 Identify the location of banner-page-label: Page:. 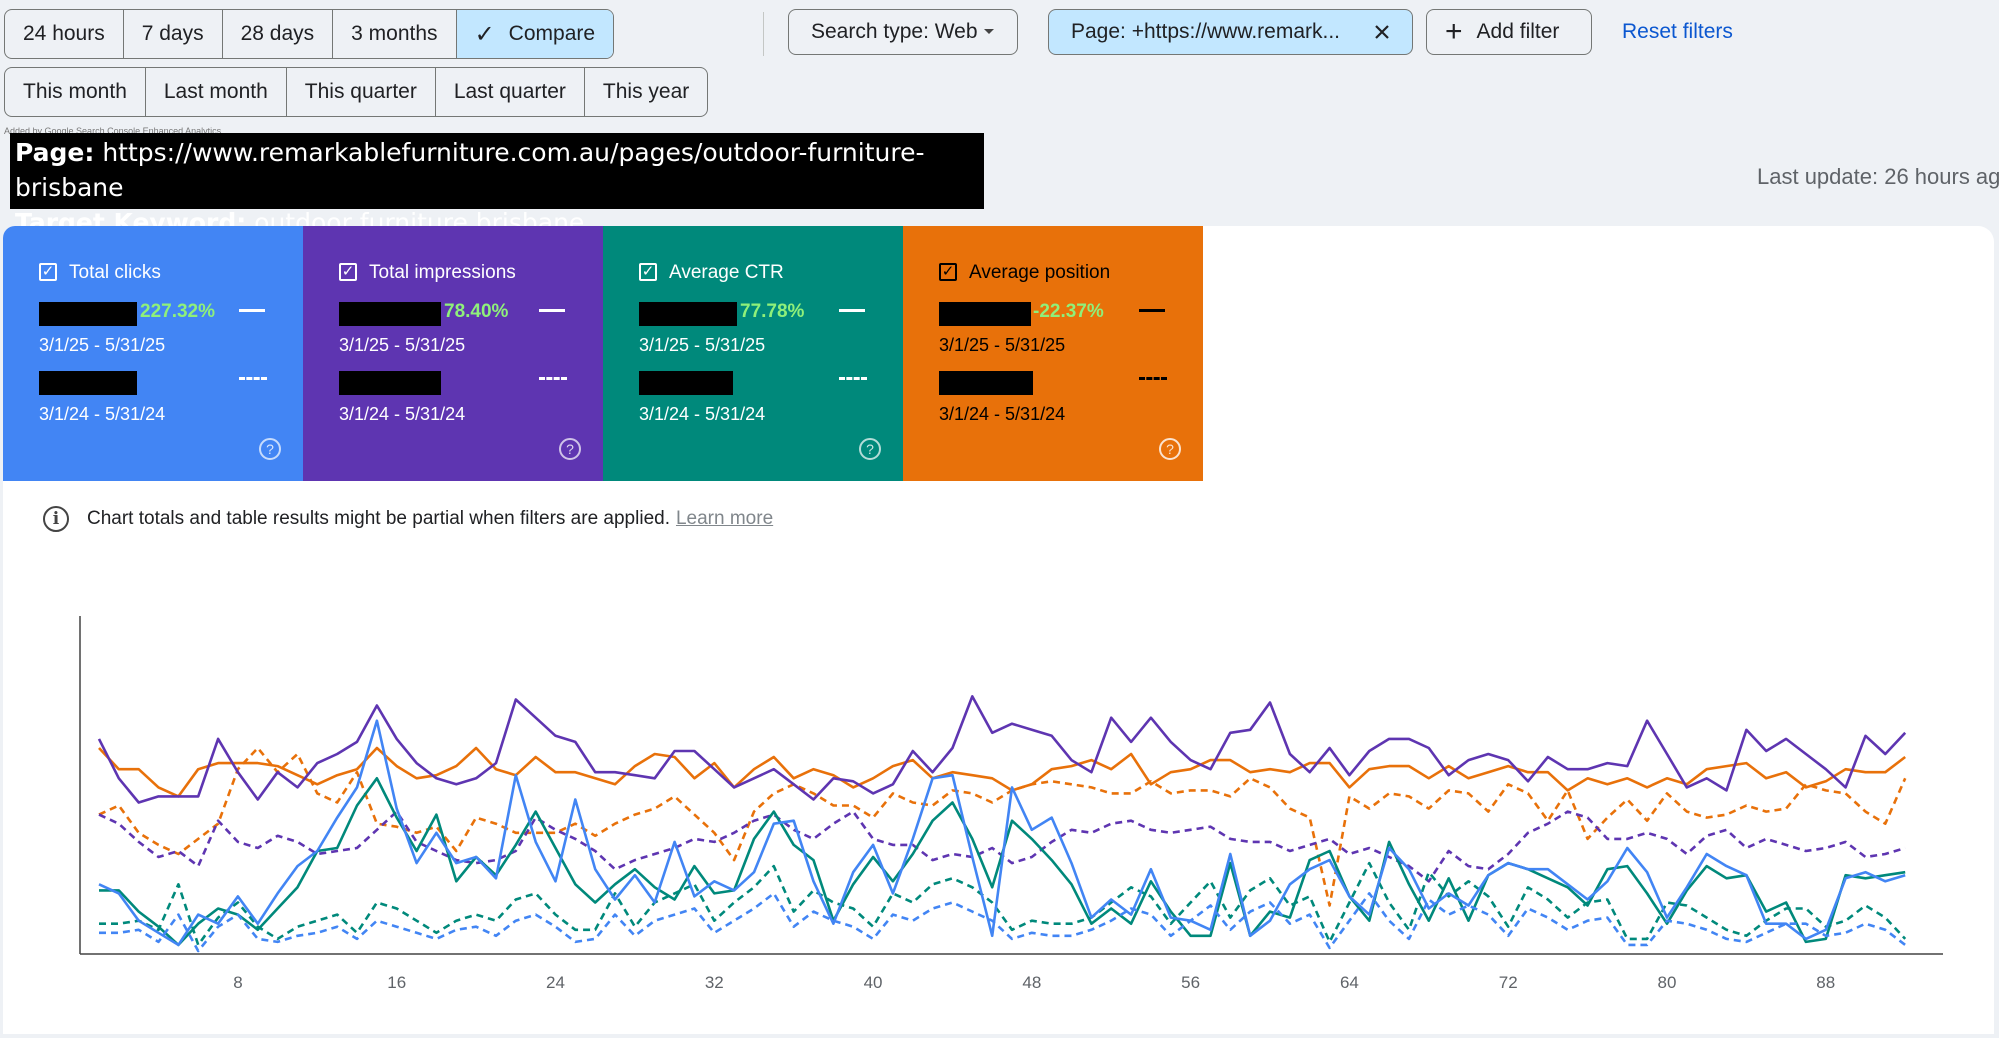
(55, 152).